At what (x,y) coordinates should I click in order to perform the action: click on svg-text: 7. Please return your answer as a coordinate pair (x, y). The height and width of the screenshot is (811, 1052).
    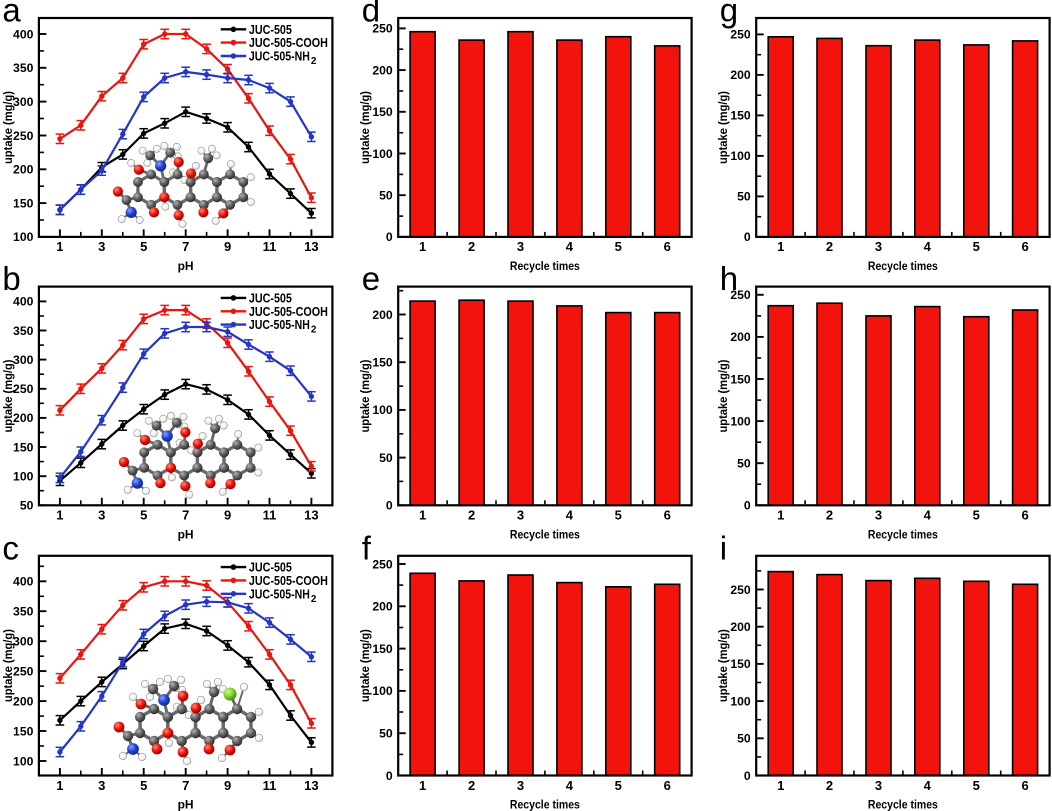
    Looking at the image, I should click on (185, 515).